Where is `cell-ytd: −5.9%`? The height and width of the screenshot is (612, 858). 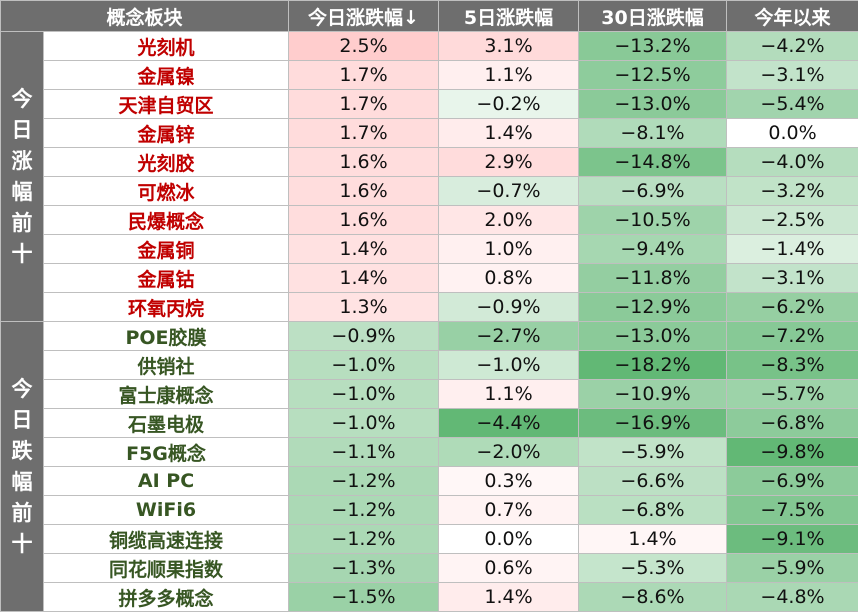 cell-ytd: −5.9% is located at coordinates (792, 568).